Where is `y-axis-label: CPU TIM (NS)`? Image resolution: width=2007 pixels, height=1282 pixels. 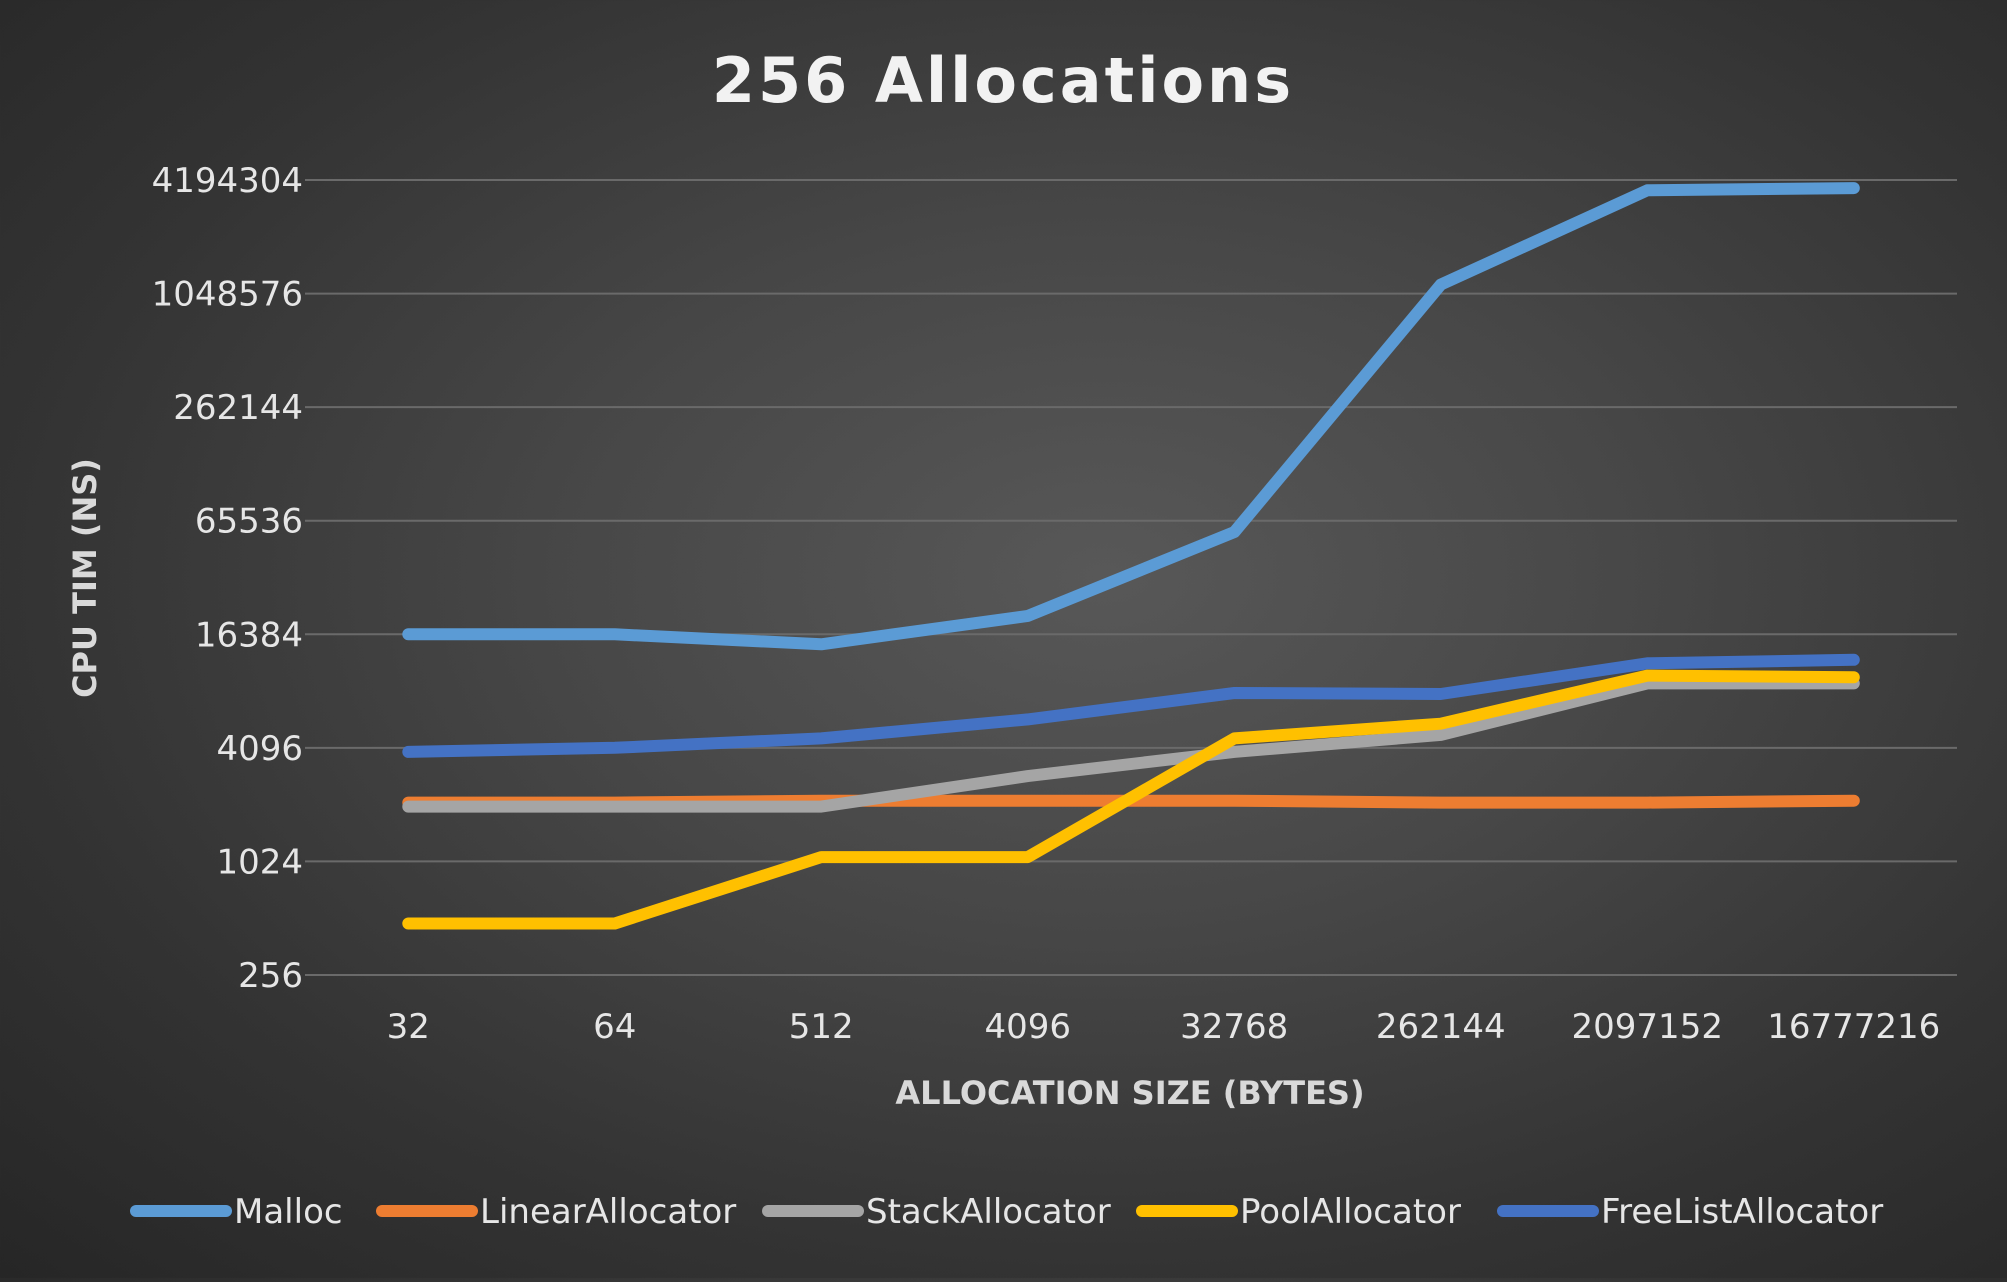 y-axis-label: CPU TIM (NS) is located at coordinates (85, 578).